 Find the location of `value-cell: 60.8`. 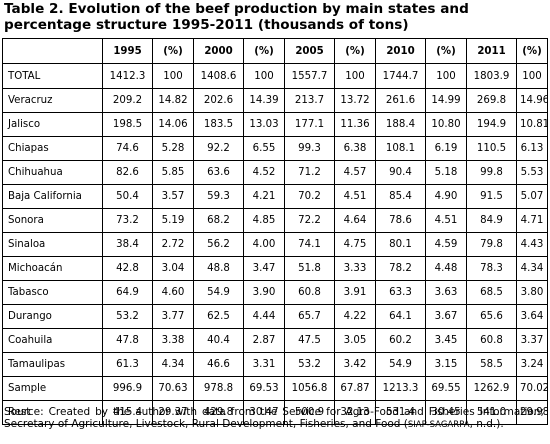

value-cell: 60.8 is located at coordinates (491, 340).